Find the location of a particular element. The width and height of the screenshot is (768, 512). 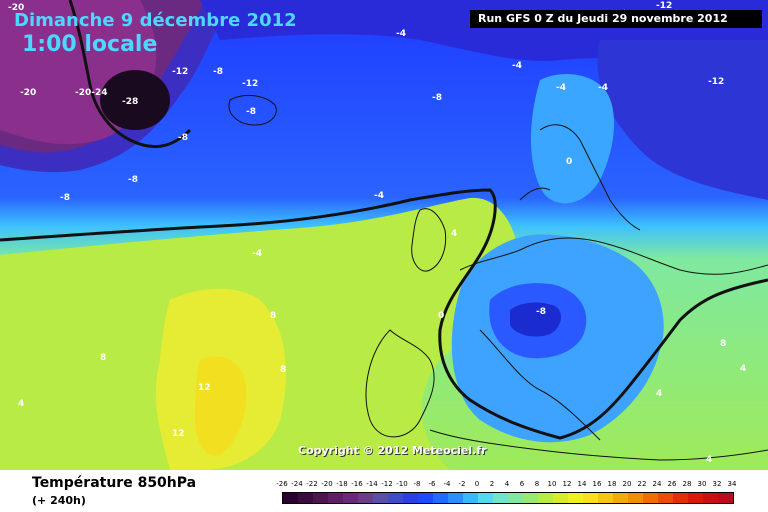

coastline-iberia is located at coordinates (400, 383).